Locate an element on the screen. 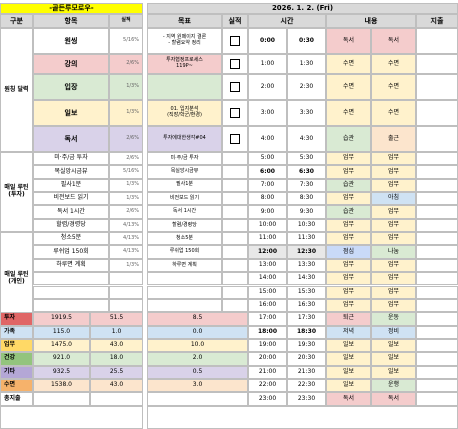 This screenshot has height=429, width=458. time-start: 17:00 is located at coordinates (267, 319).